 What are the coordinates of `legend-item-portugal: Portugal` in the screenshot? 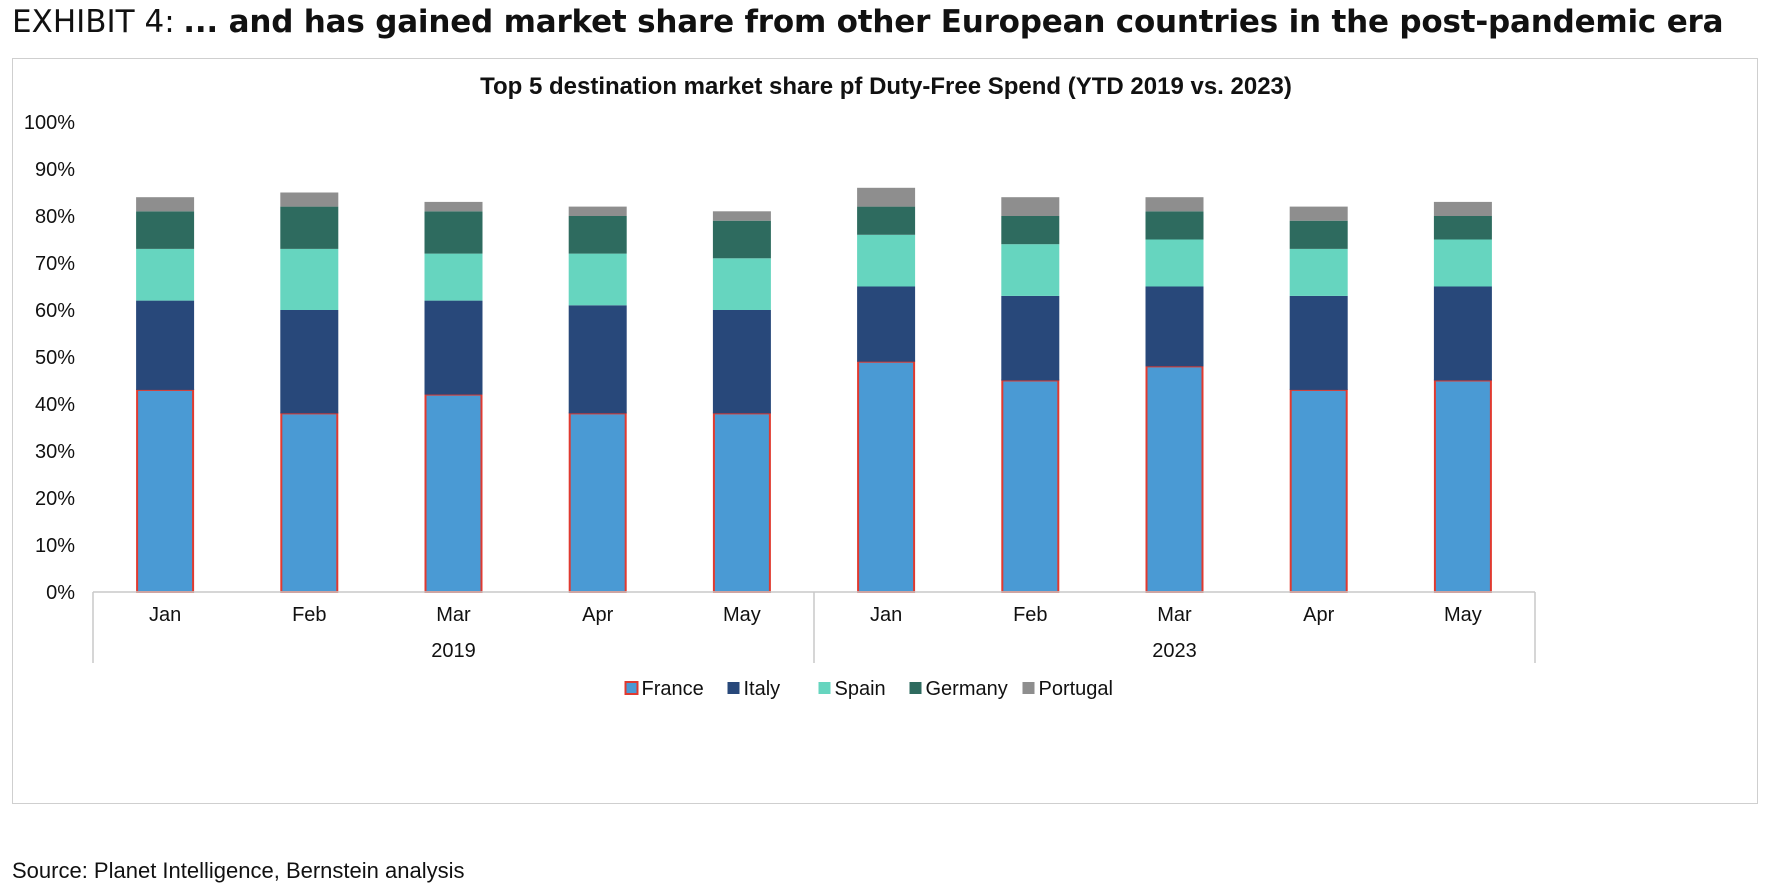 It's located at (1068, 689).